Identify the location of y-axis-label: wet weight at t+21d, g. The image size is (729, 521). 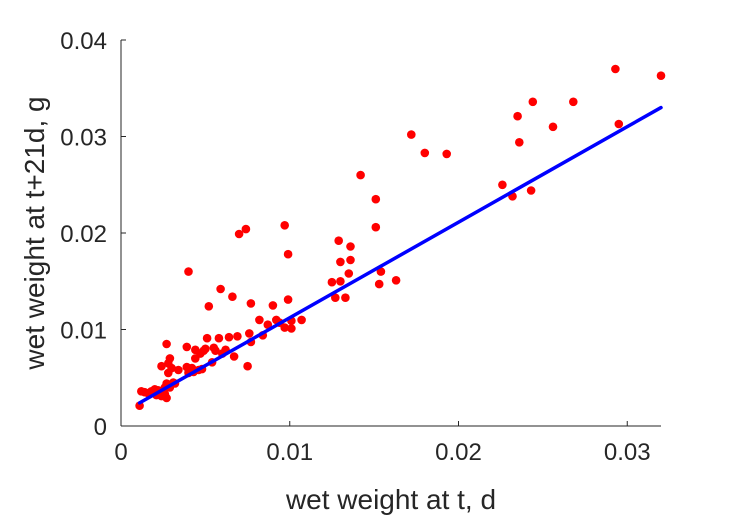
(34, 233).